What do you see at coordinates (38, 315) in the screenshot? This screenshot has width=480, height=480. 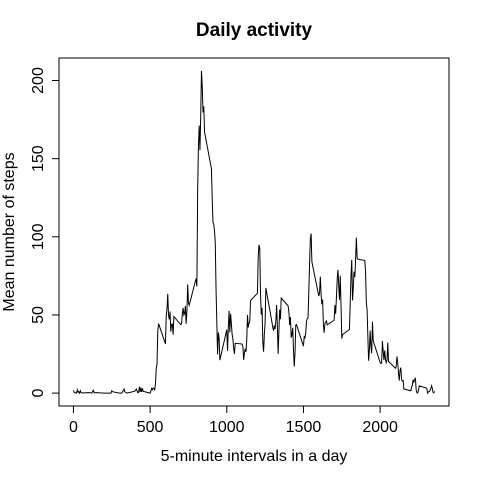 I see `y-tick-label: 50` at bounding box center [38, 315].